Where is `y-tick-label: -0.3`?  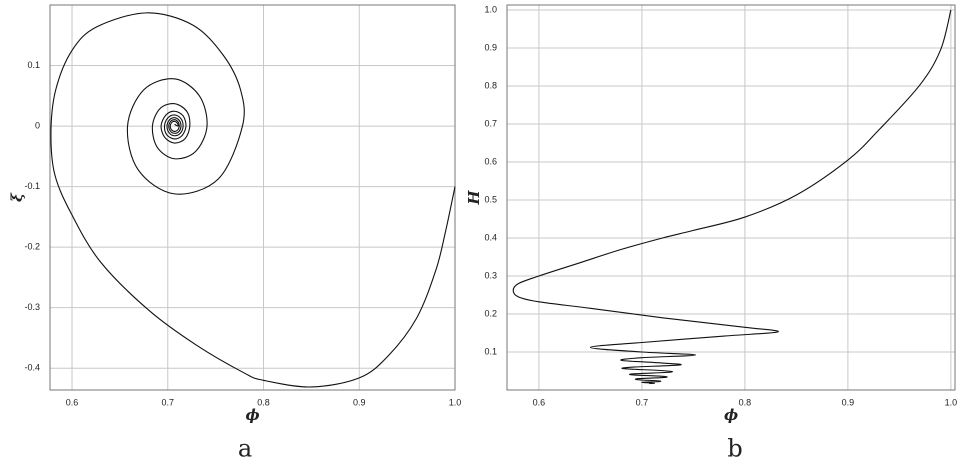
y-tick-label: -0.3 is located at coordinates (32, 307).